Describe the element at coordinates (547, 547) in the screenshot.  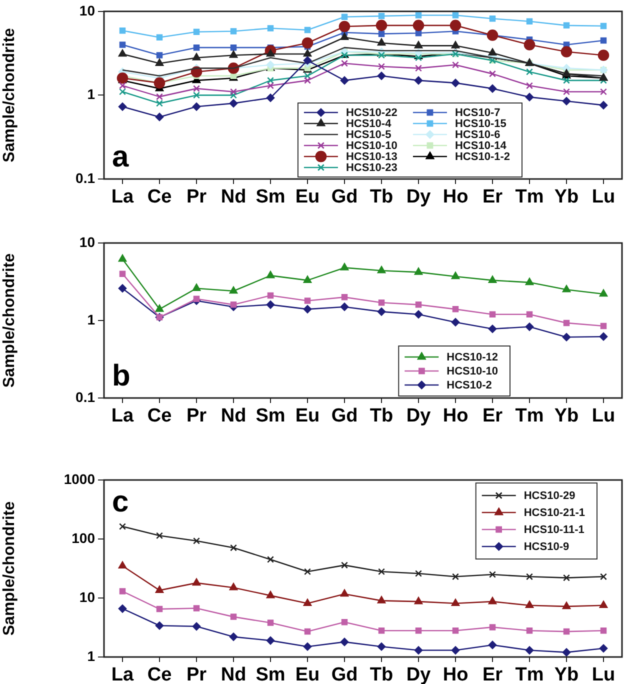
I see `legend-label: HCS10-9` at that location.